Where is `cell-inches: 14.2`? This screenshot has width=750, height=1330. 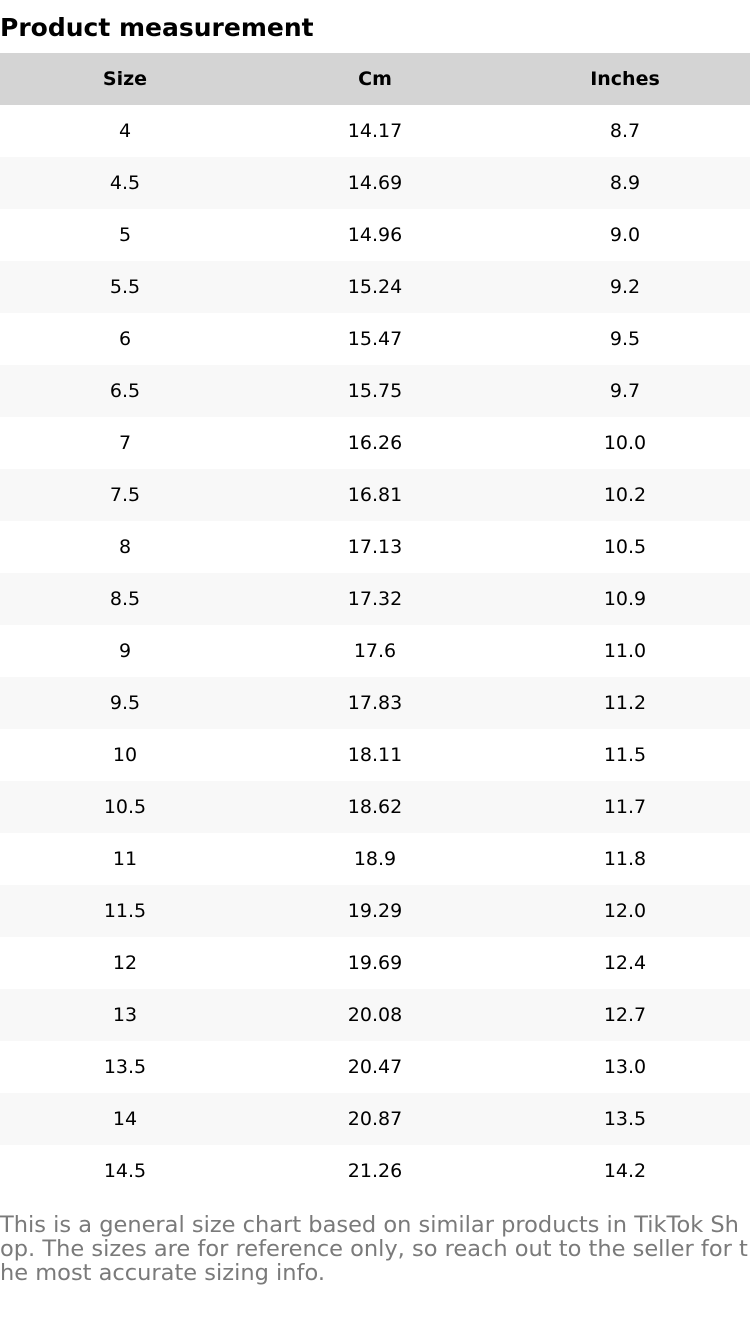
cell-inches: 14.2 is located at coordinates (625, 1171).